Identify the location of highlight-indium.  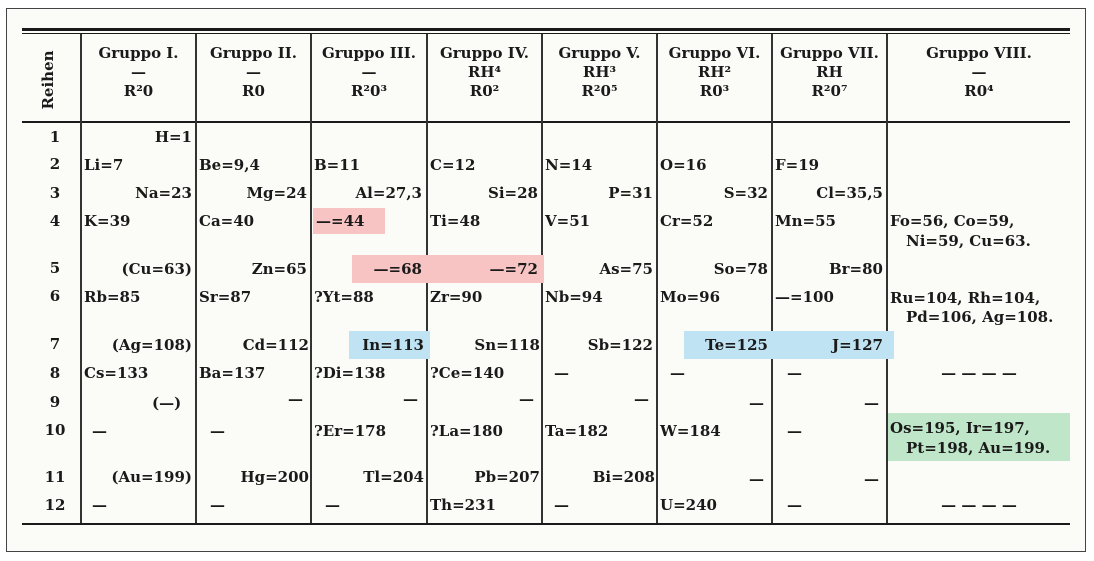
(389, 345).